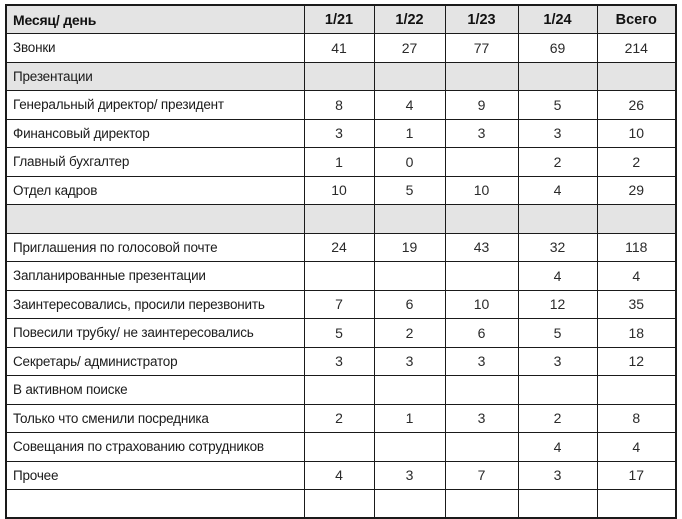 This screenshot has width=682, height=519. I want to click on table-row: Прочее 4 3 7 3 17, so click(341, 475).